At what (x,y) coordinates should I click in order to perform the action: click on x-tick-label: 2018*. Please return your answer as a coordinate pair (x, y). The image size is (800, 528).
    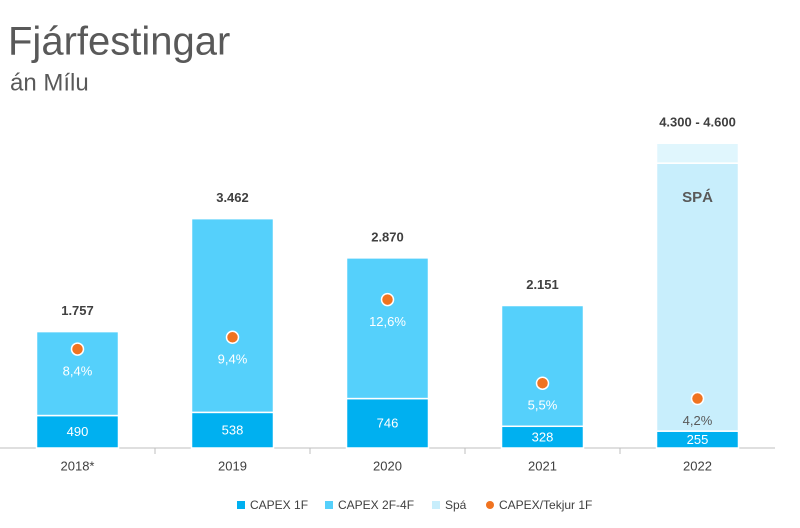
    Looking at the image, I should click on (78, 465).